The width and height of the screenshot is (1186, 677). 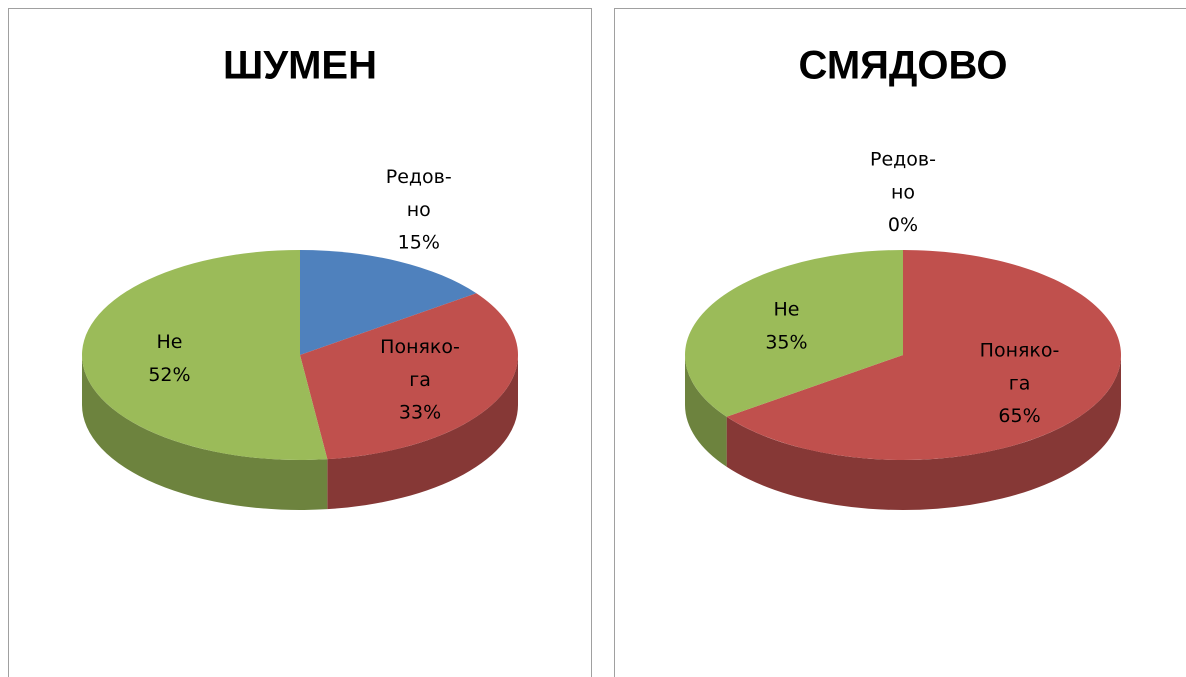 What do you see at coordinates (786, 342) in the screenshot?
I see `slice-value: 35%` at bounding box center [786, 342].